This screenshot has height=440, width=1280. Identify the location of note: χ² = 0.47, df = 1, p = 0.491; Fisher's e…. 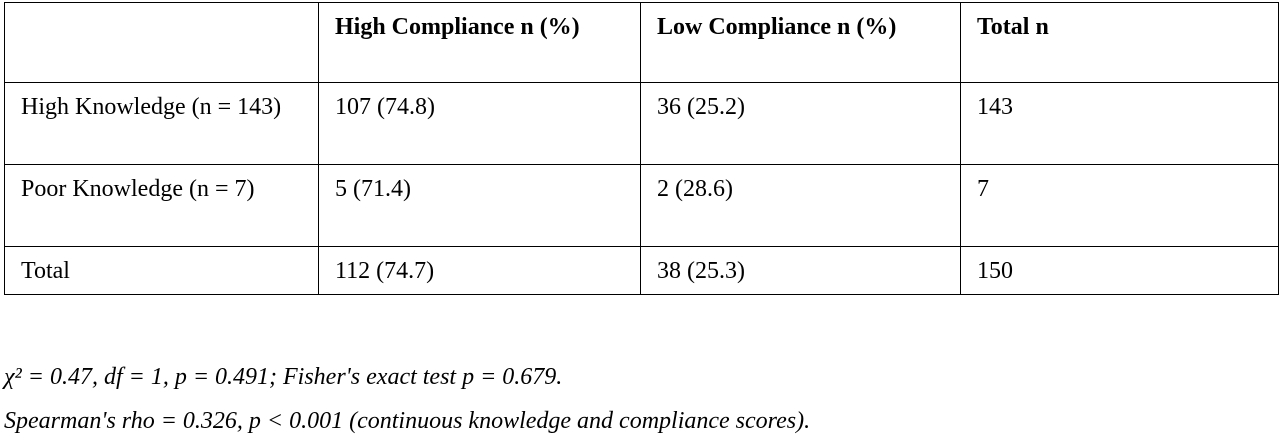
(283, 377).